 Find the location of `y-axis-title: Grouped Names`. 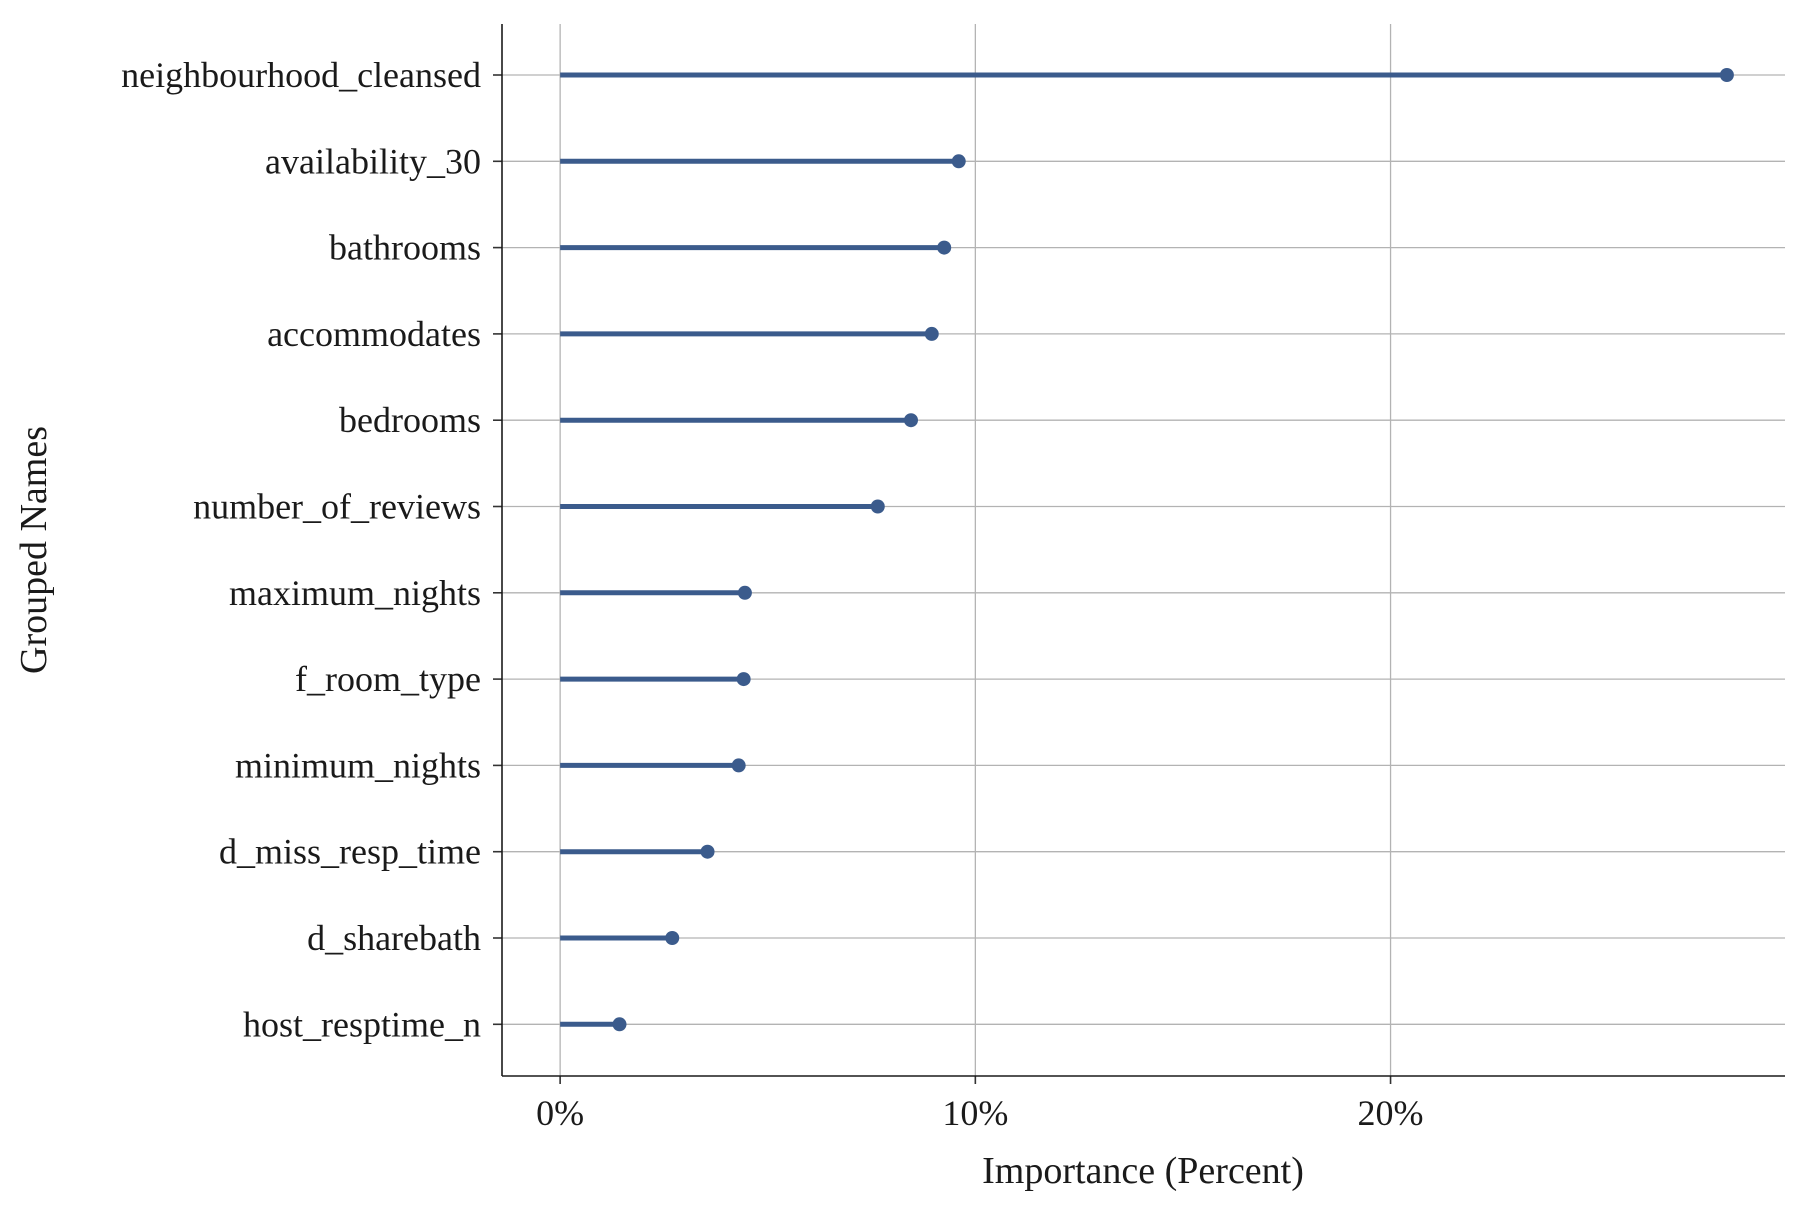

y-axis-title: Grouped Names is located at coordinates (34, 550).